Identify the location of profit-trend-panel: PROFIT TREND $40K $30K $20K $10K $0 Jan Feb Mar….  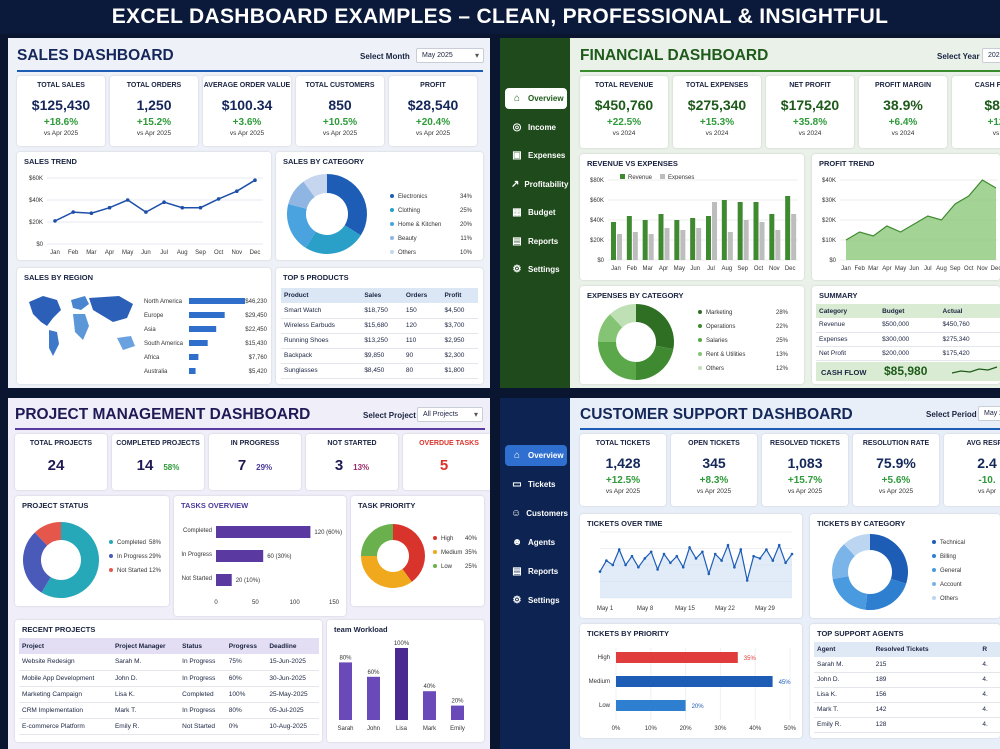
(906, 217).